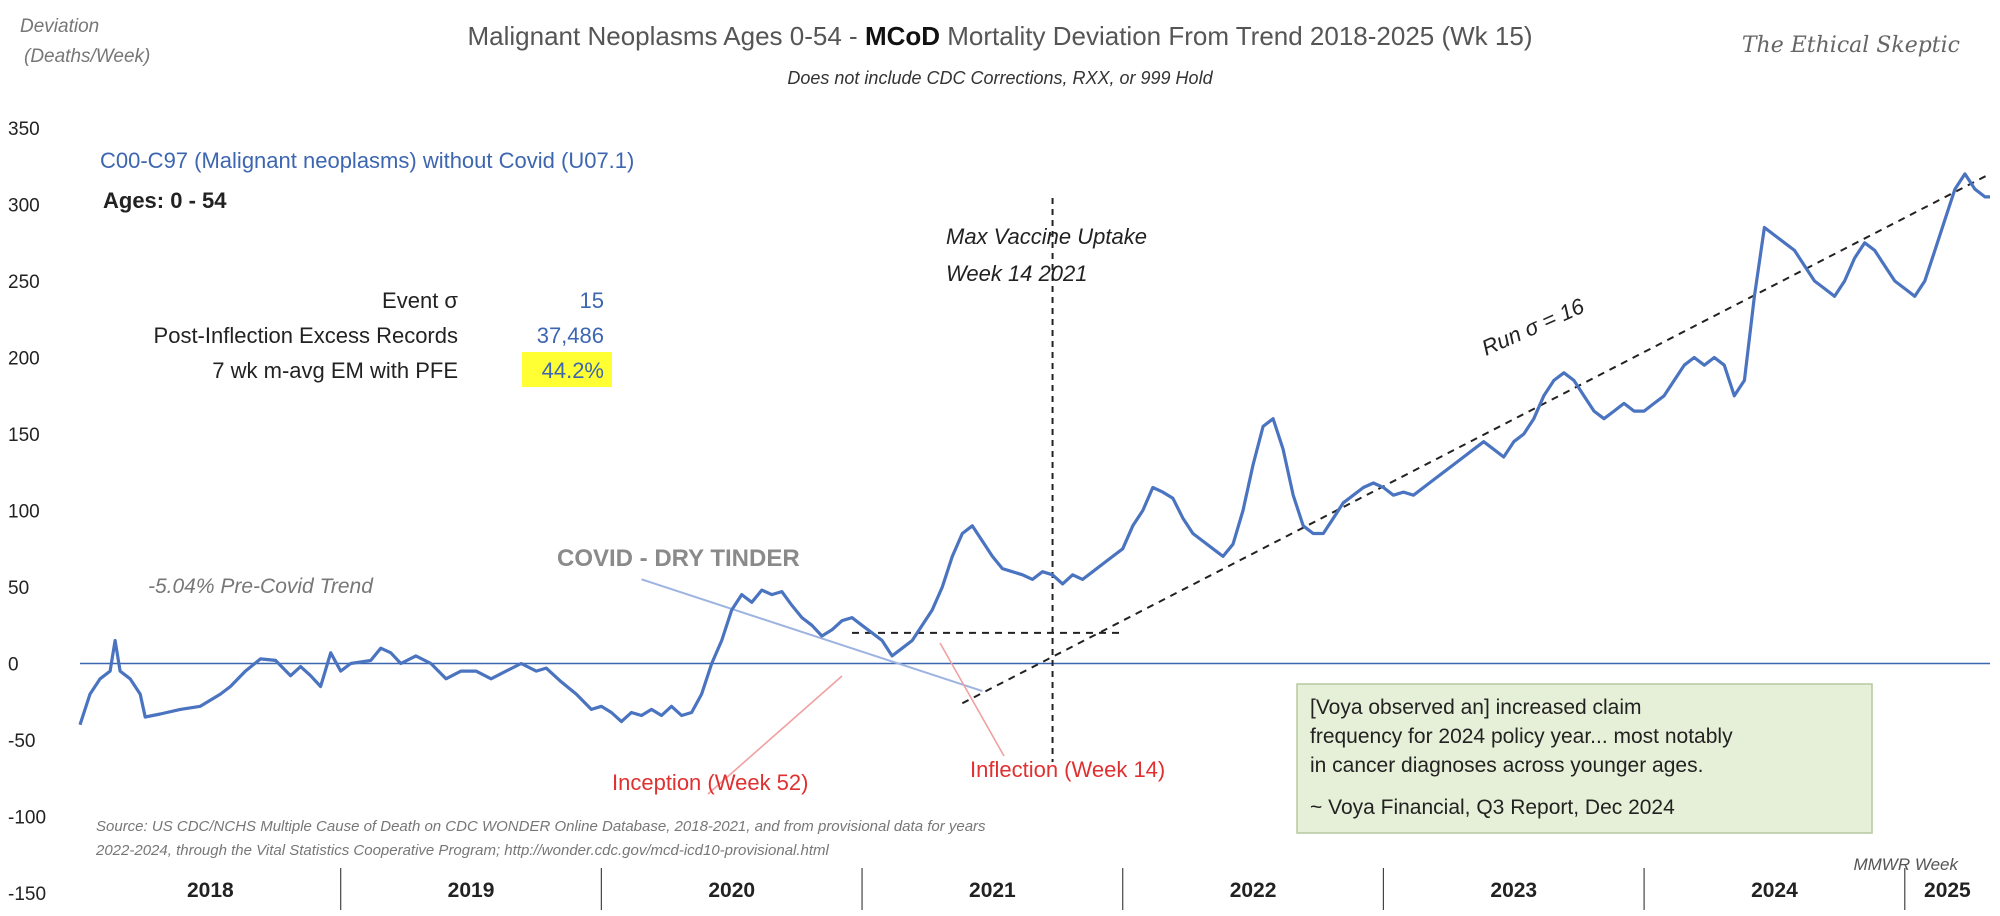 This screenshot has height=916, width=2000. Describe the element at coordinates (573, 370) in the screenshot. I see `stat-value: 44.2%` at that location.